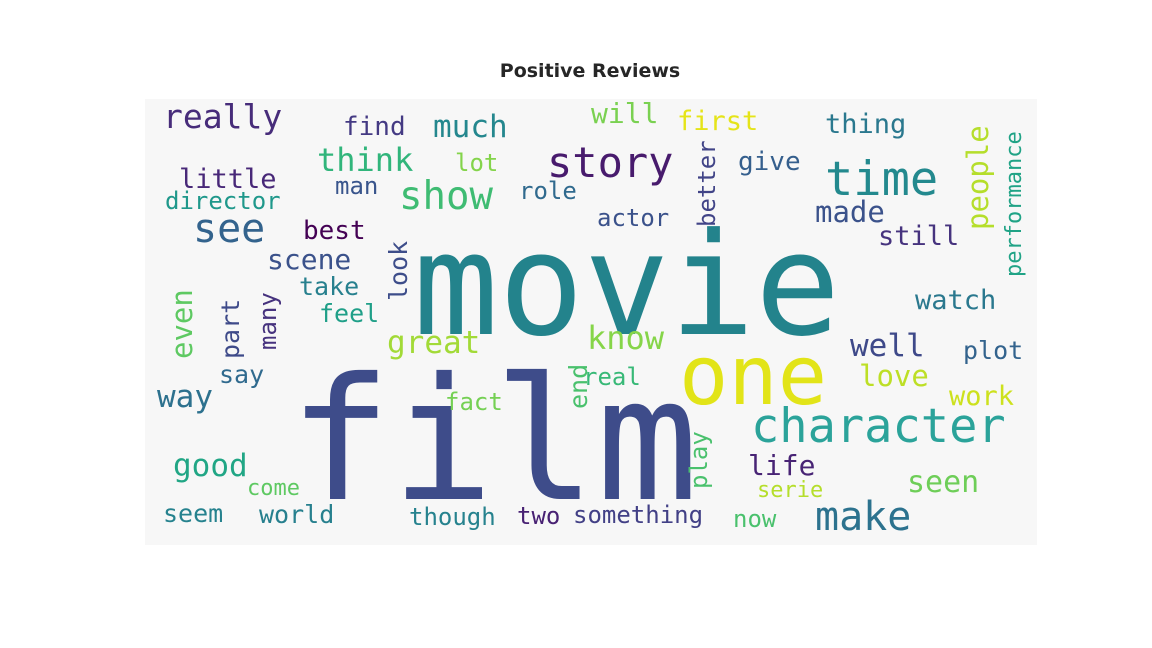  I want to click on word-good: good, so click(210, 466).